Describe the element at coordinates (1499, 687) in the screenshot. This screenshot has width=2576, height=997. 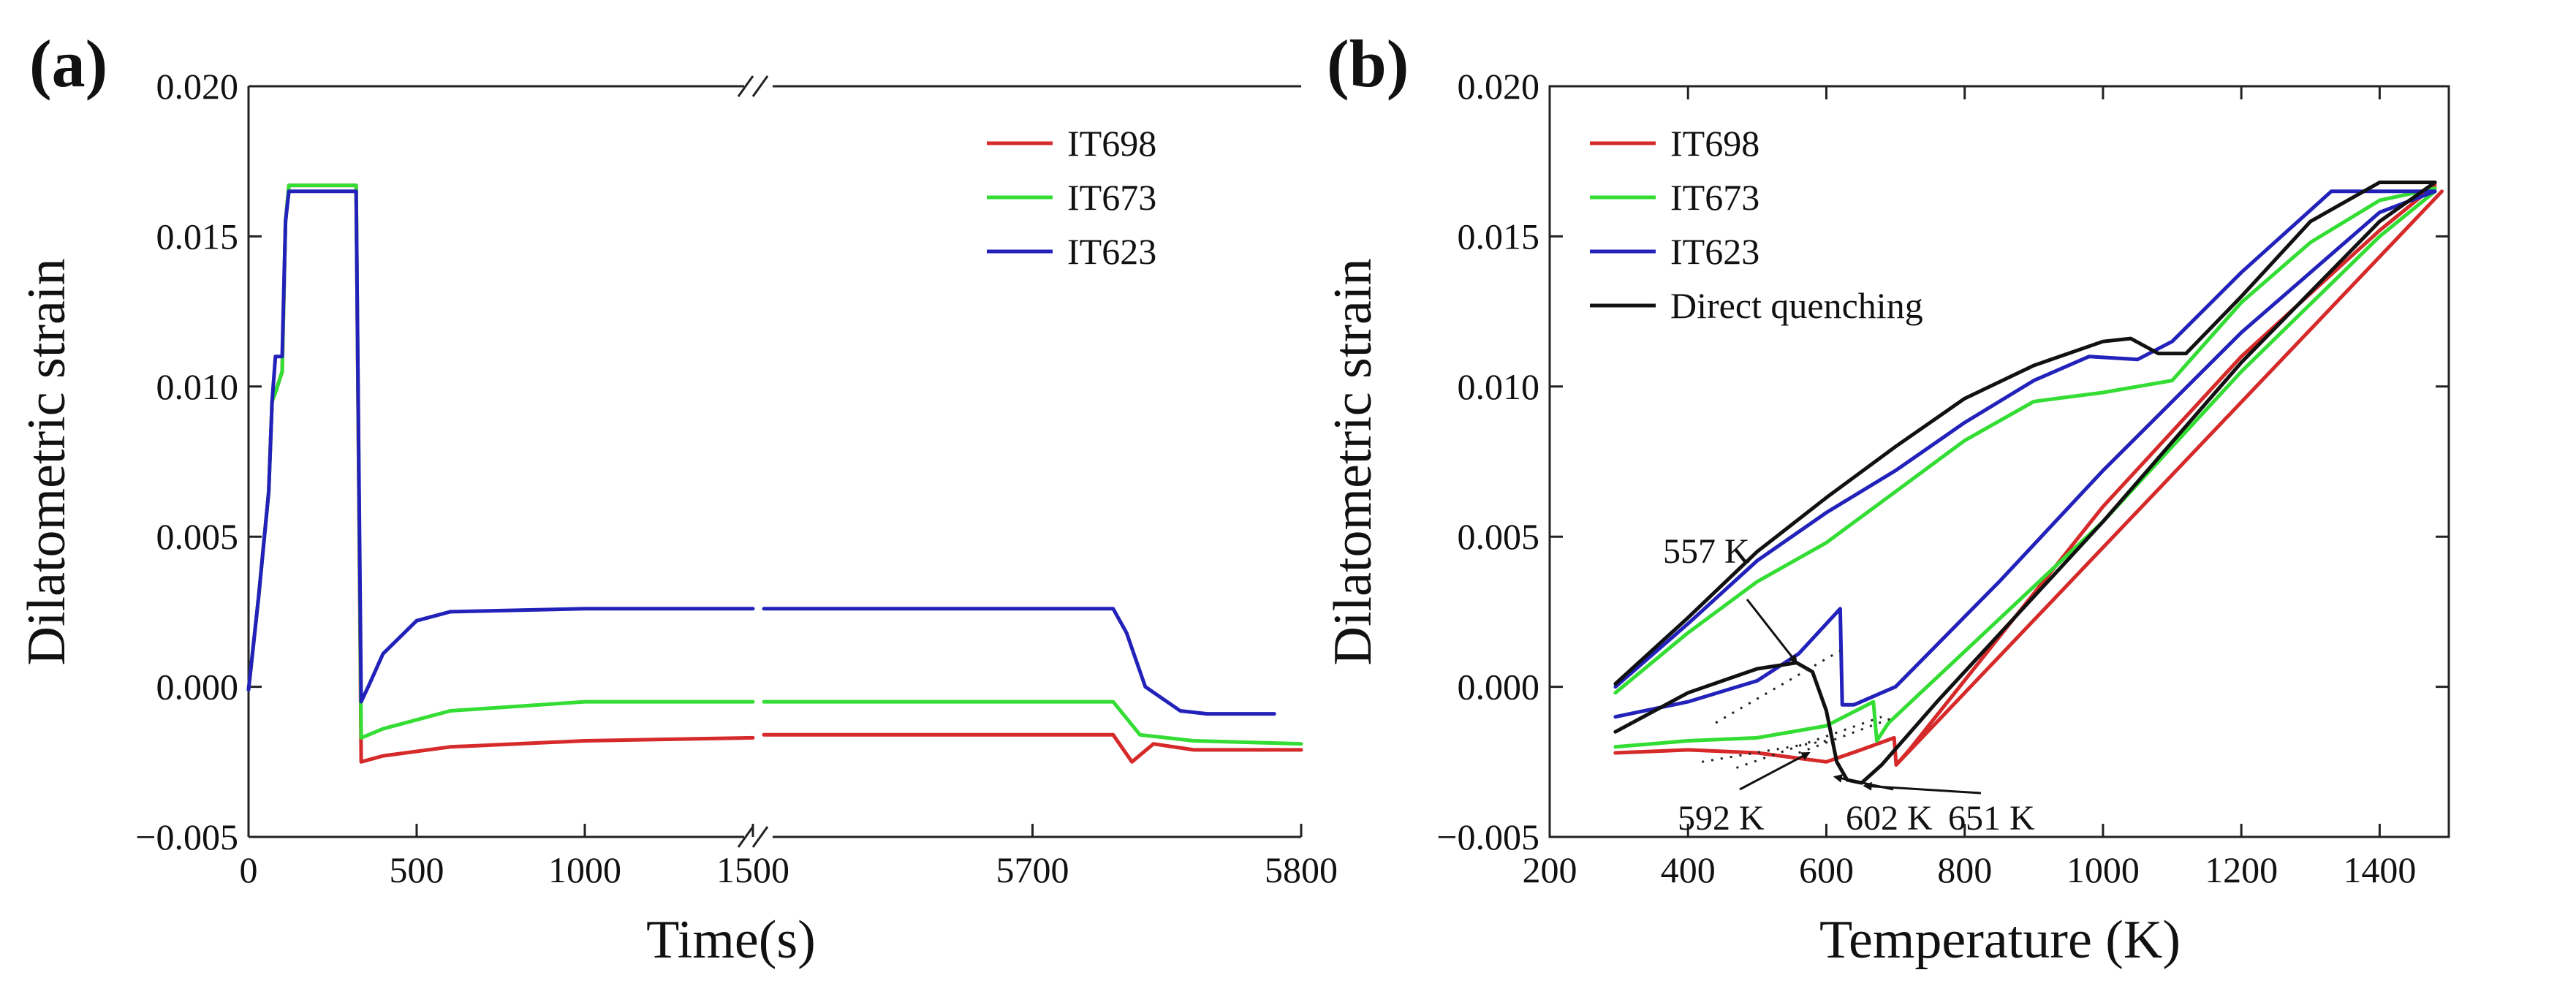
I see `panel-b-y-tick-label: 0.000` at that location.